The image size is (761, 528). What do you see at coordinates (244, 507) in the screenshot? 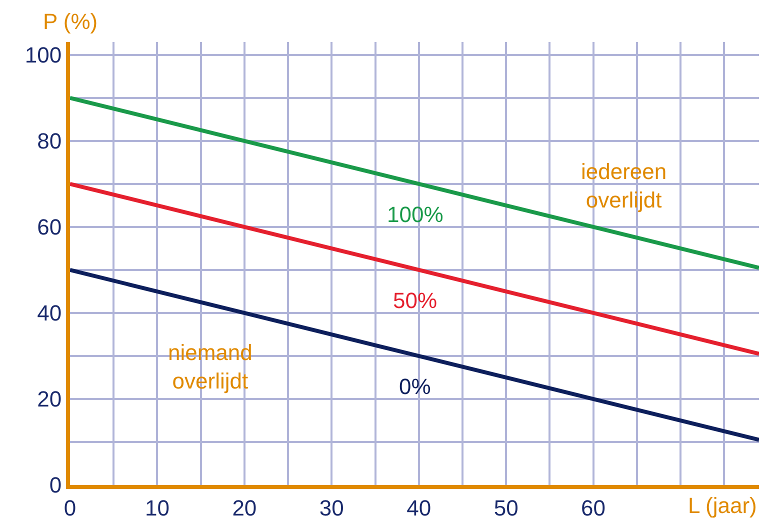
I see `x-tick-label: 20` at bounding box center [244, 507].